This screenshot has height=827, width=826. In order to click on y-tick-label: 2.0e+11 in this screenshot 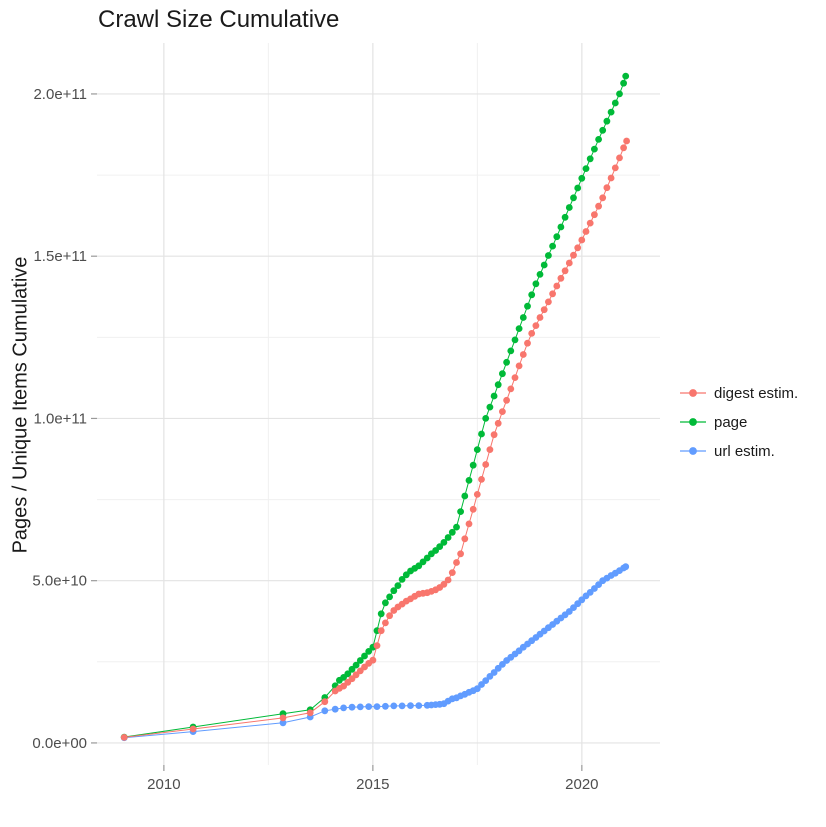, I will do `click(60, 94)`.